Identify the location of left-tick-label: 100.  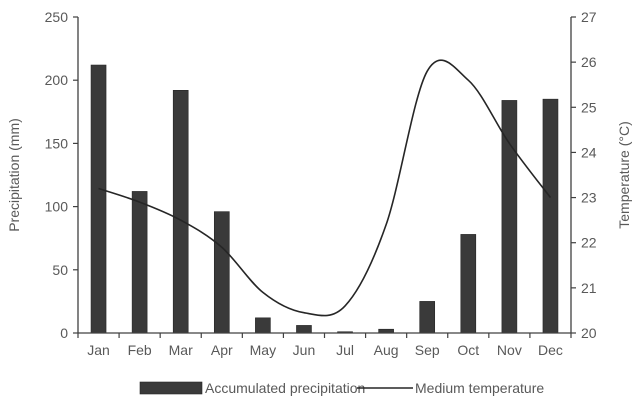
(57, 207).